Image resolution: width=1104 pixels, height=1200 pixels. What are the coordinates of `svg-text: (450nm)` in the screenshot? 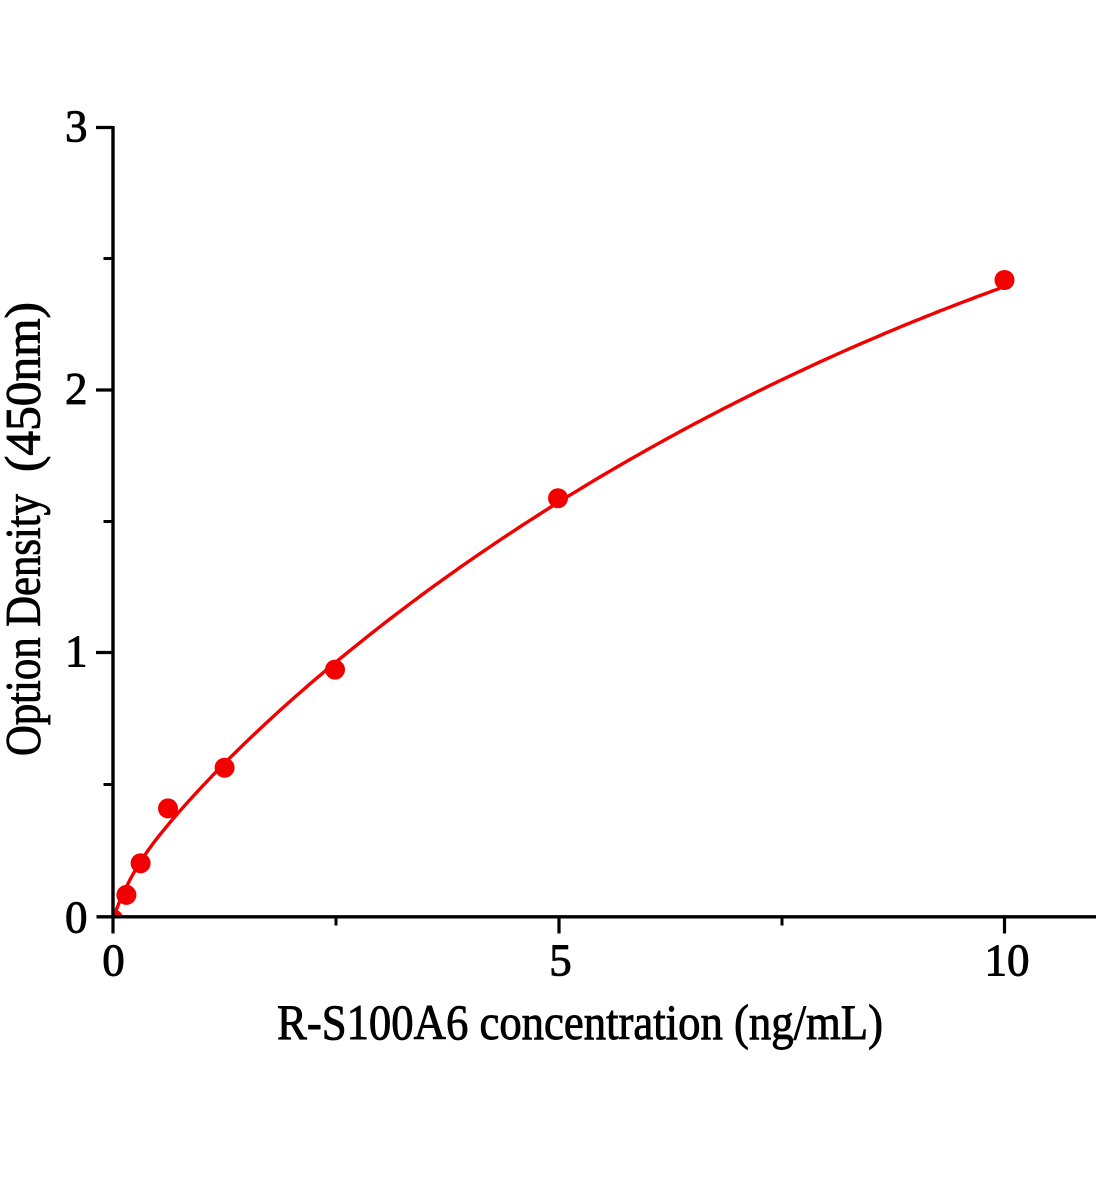 It's located at (25, 387).